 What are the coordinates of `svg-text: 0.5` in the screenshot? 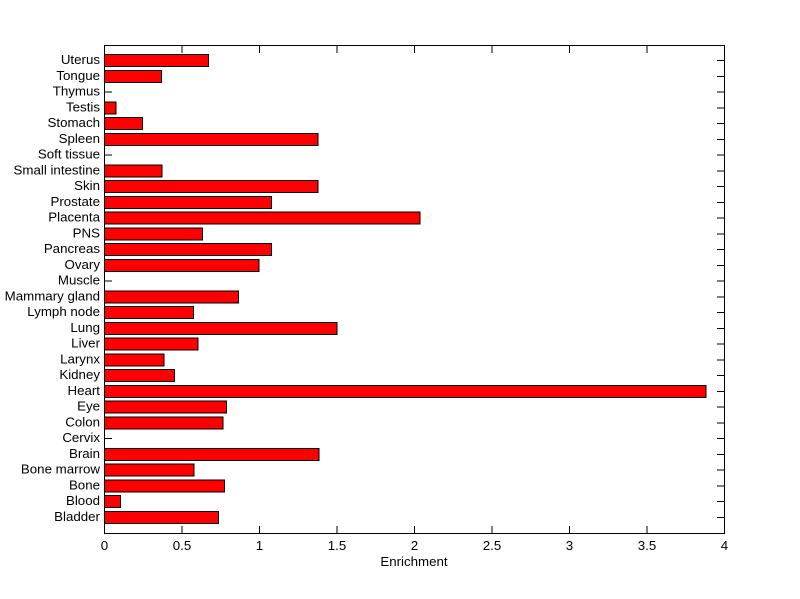 It's located at (182, 545).